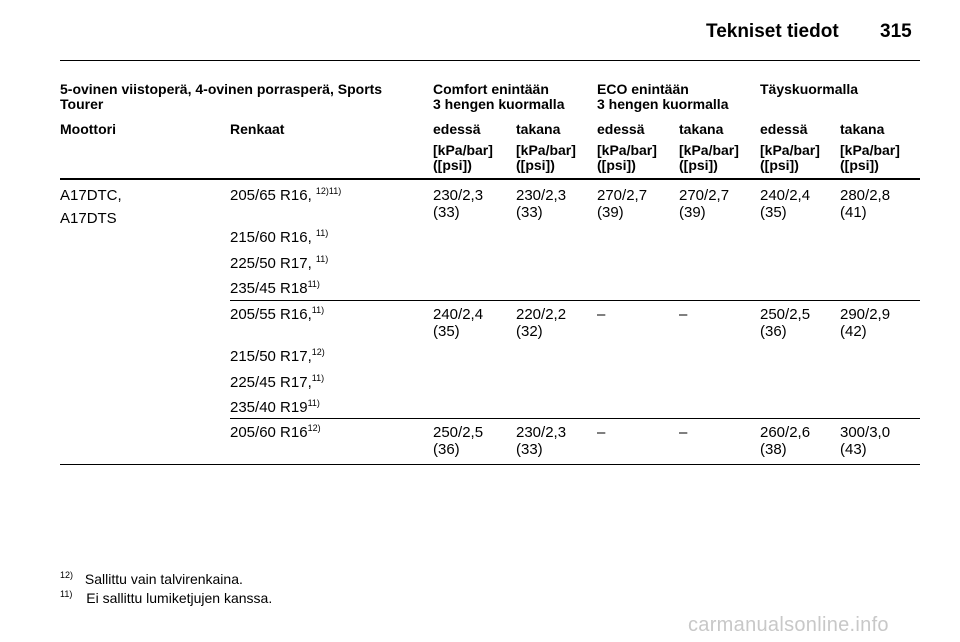 The width and height of the screenshot is (960, 642). Describe the element at coordinates (490, 464) in the screenshot. I see `table-bottom-rule` at that location.